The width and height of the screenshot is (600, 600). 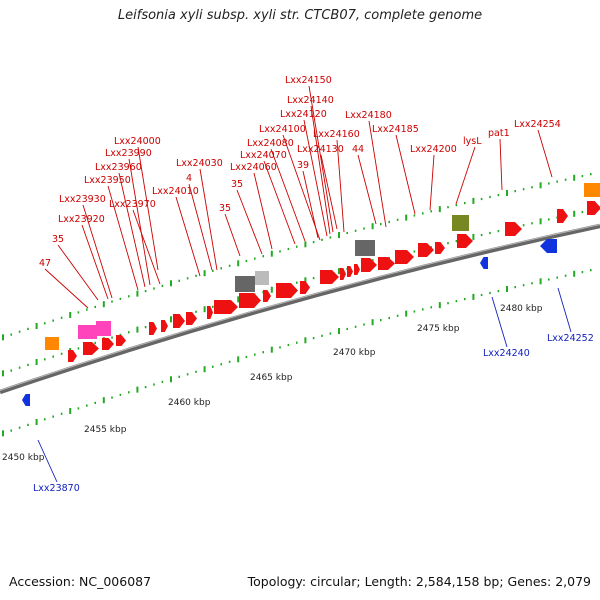 What do you see at coordinates (484, 263) in the screenshot?
I see `reverse-gene` at bounding box center [484, 263].